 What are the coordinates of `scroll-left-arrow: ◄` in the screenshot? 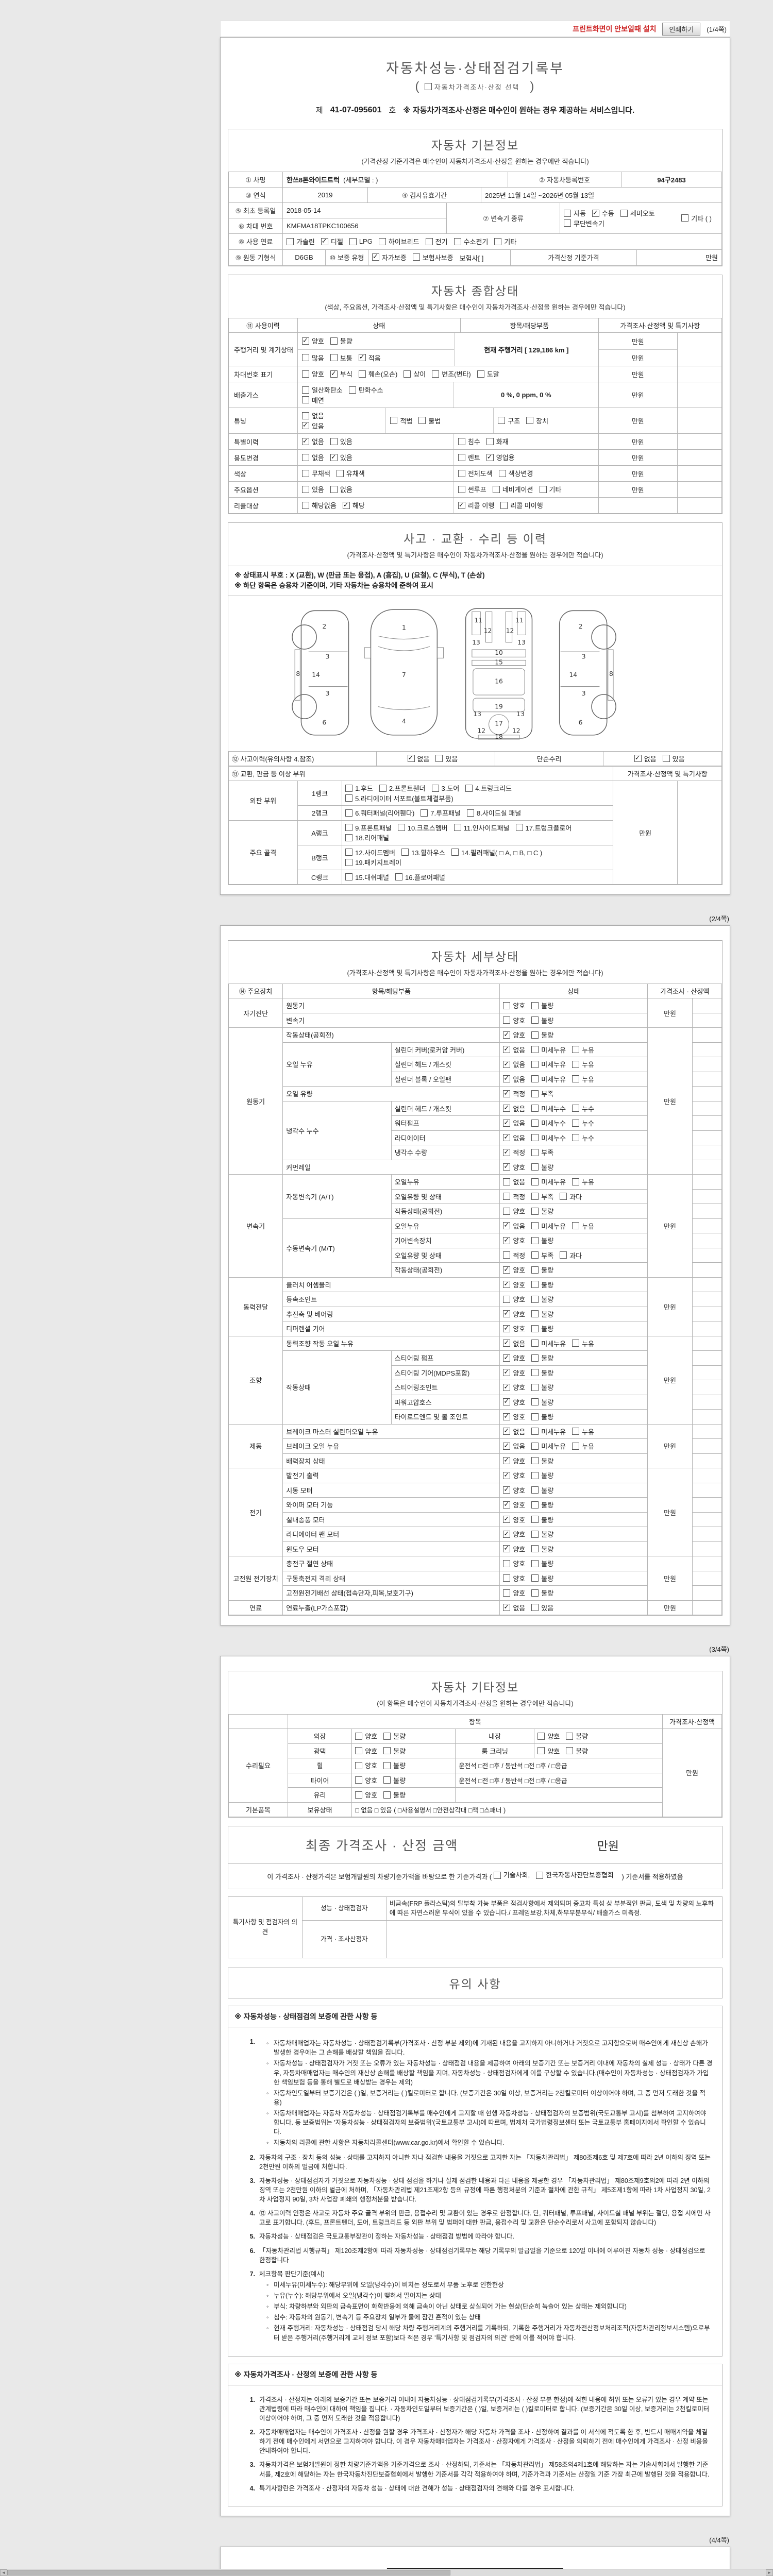 It's located at (3, 2572).